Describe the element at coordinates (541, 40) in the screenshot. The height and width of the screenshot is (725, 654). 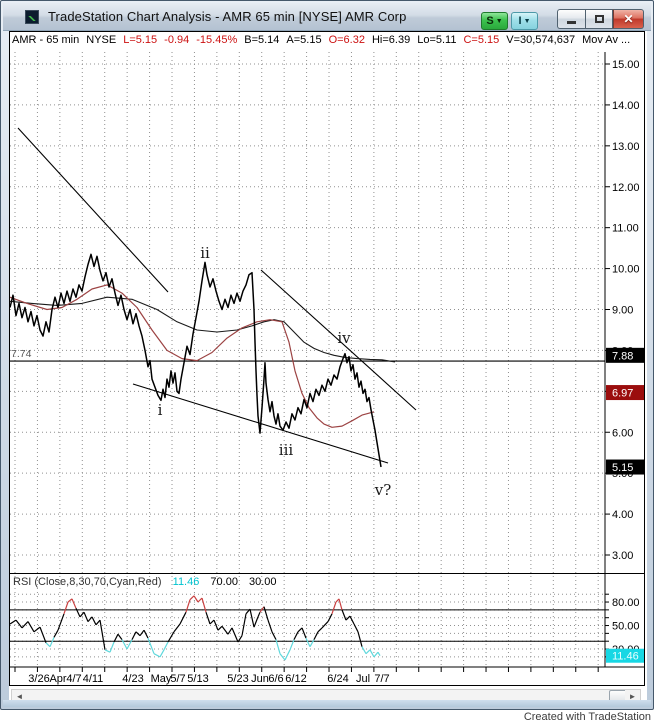
I see `info-segment: V=30,574,637` at that location.